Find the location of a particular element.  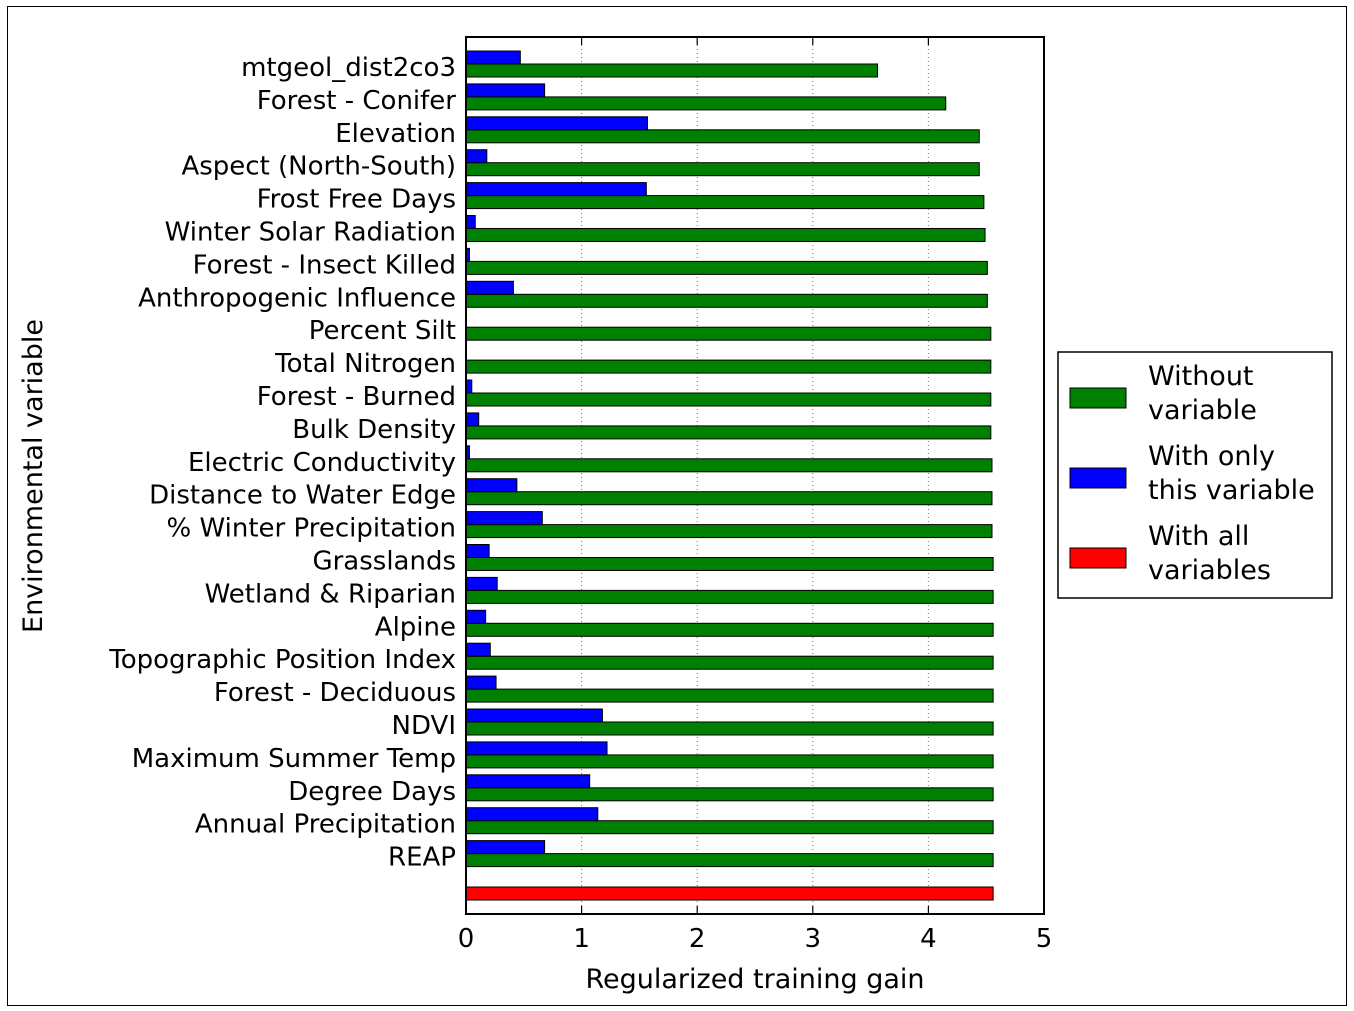

legend-label: Without is located at coordinates (1201, 376).